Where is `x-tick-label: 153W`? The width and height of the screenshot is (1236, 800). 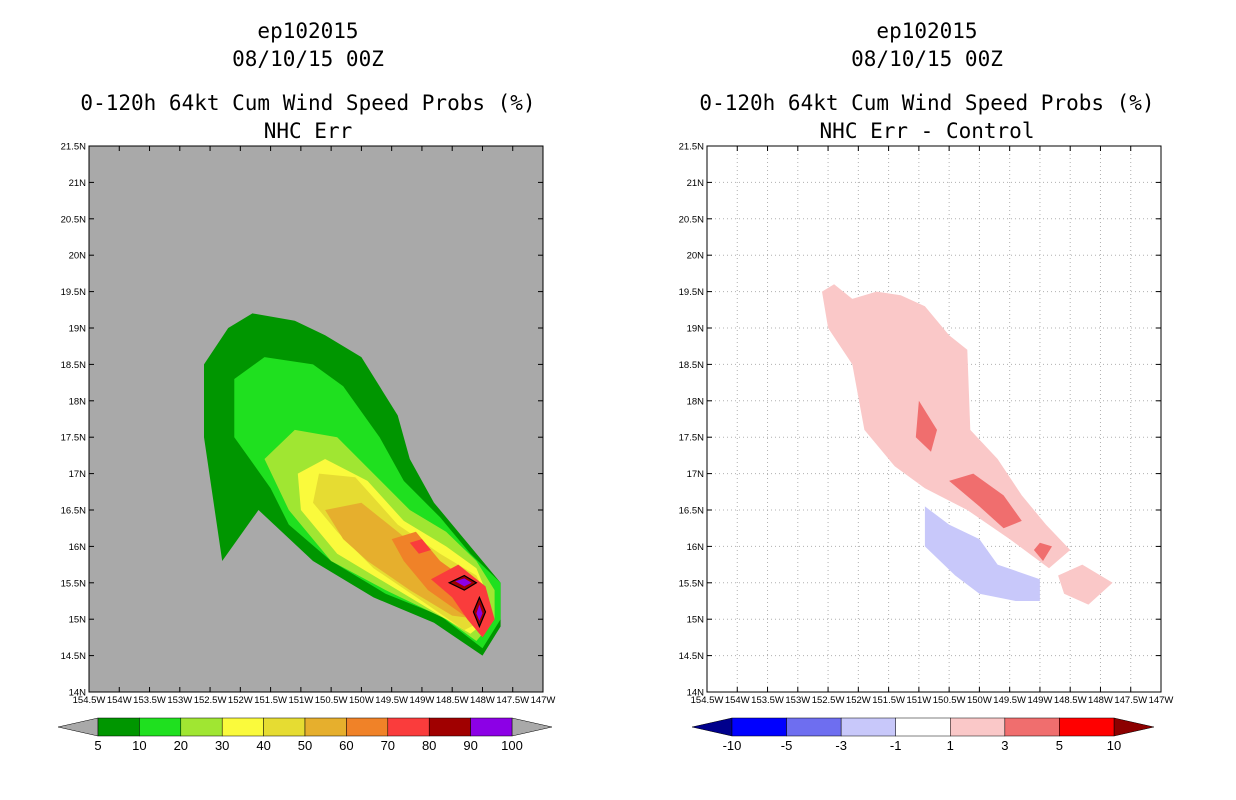
x-tick-label: 153W is located at coordinates (797, 700).